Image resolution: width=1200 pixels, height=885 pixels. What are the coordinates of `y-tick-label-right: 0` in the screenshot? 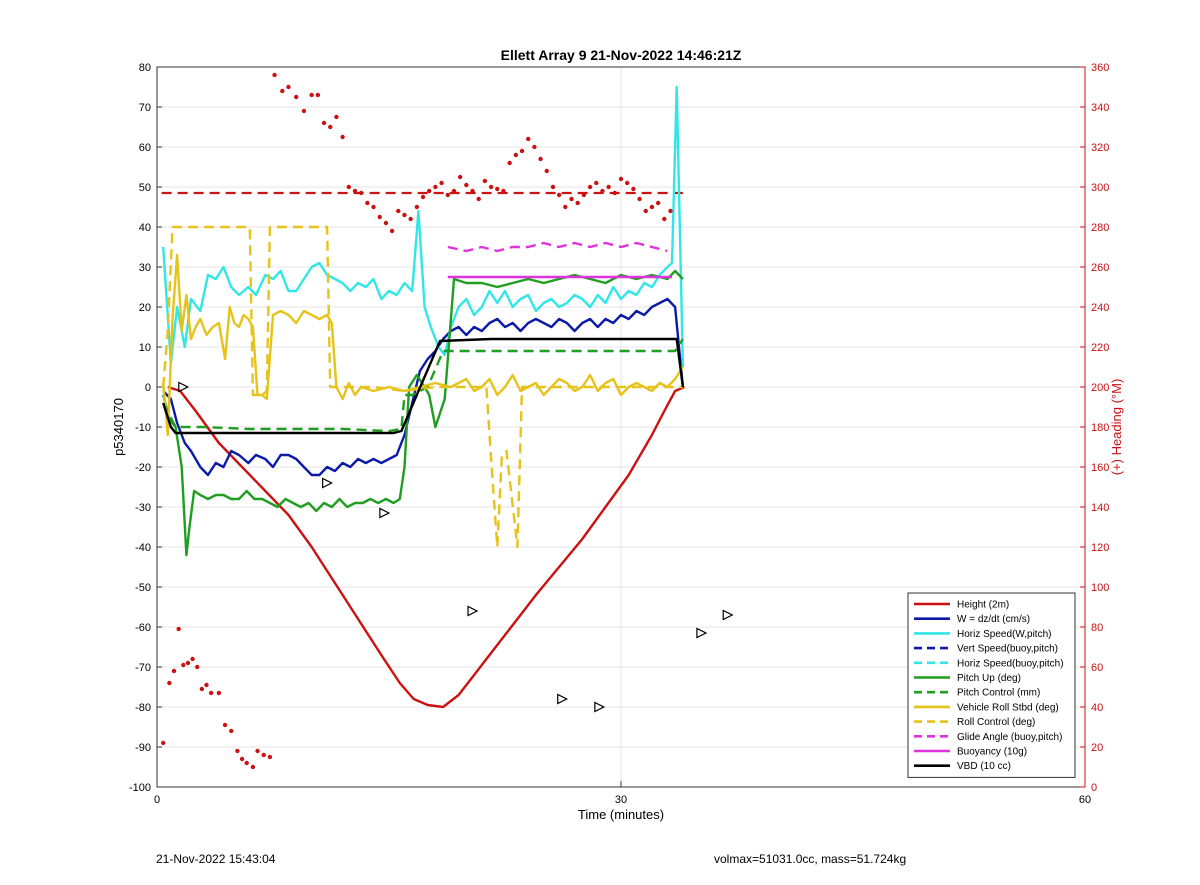 It's located at (1094, 788).